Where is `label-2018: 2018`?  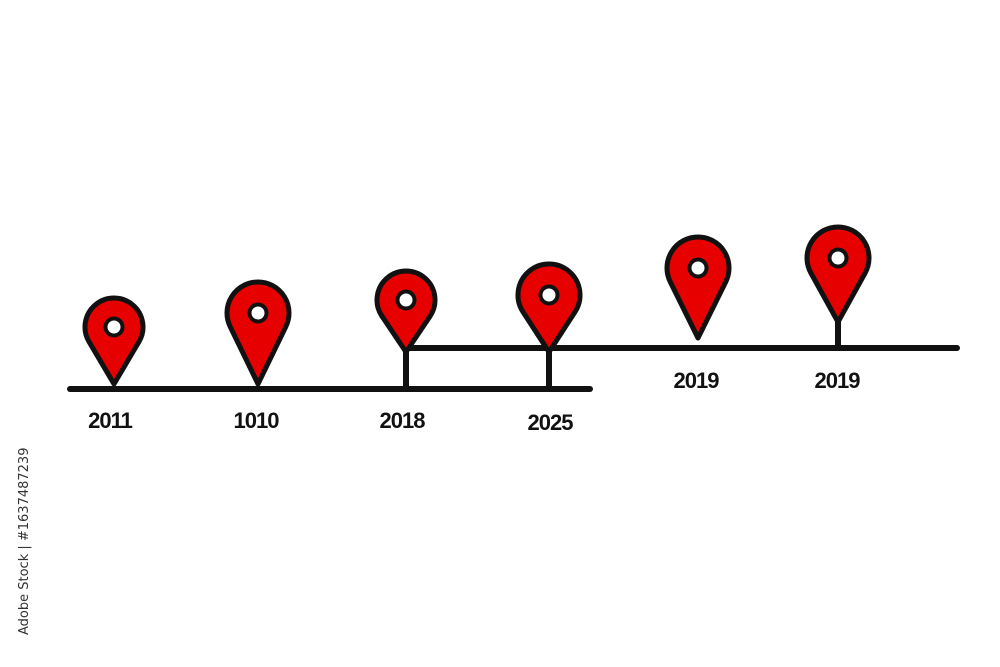 label-2018: 2018 is located at coordinates (403, 420).